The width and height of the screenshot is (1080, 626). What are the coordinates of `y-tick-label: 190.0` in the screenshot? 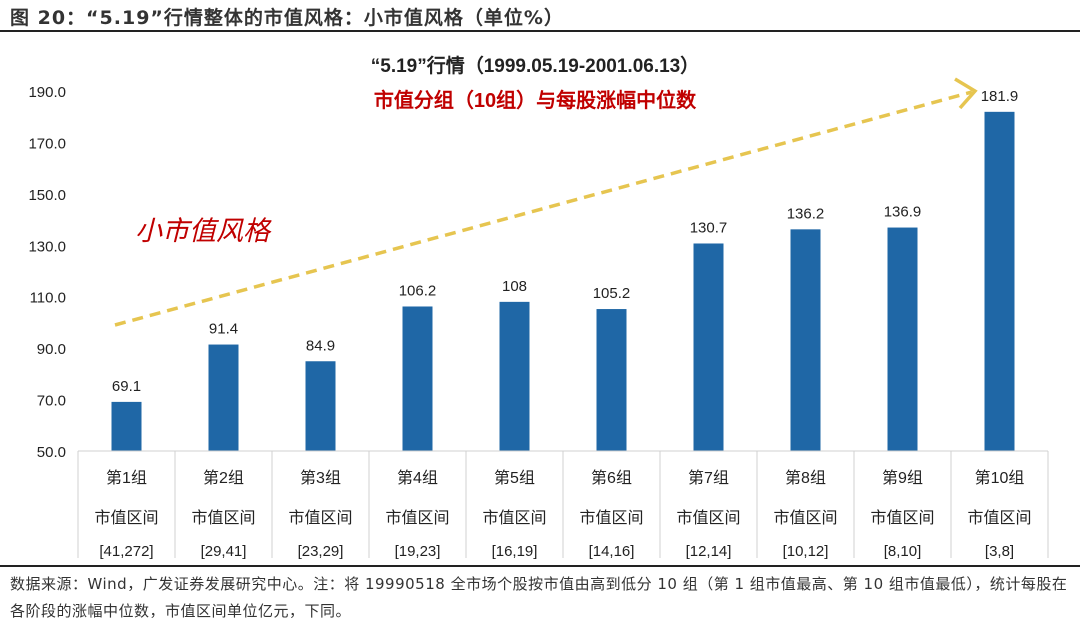 It's located at (47, 92).